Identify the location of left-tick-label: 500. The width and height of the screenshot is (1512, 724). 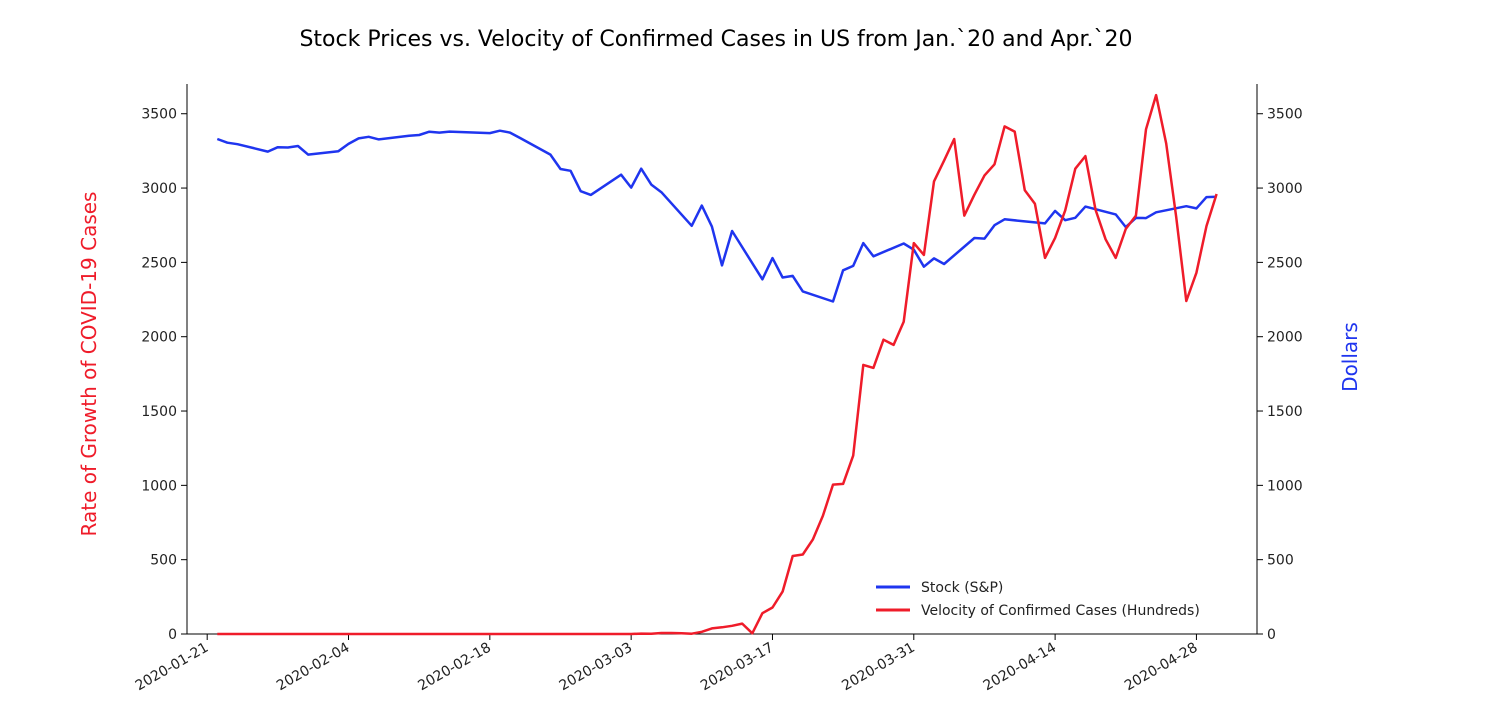
(163, 561).